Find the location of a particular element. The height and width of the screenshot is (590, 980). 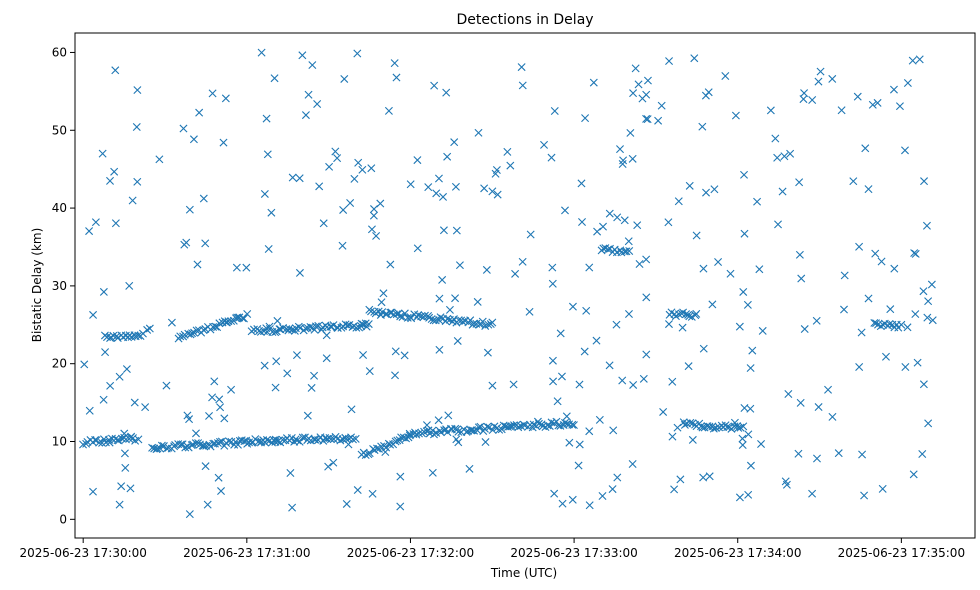

x-tick-label: 2025-06-23 17:32:00 is located at coordinates (410, 553).